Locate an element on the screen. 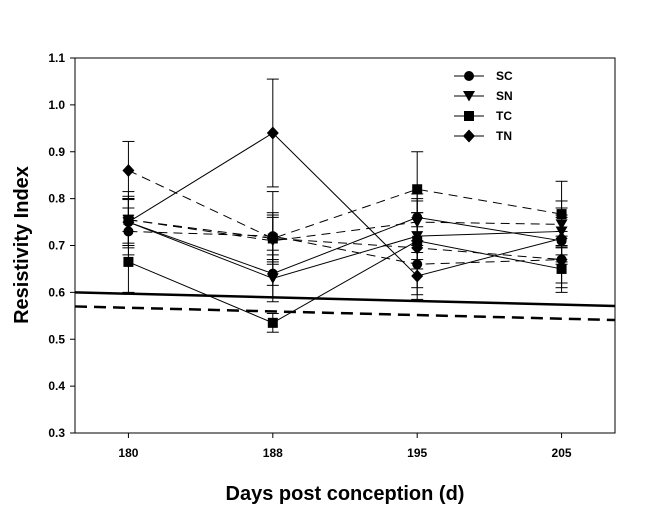 Image resolution: width=667 pixels, height=509 pixels. y-tick-label: 1.1 is located at coordinates (56, 58).